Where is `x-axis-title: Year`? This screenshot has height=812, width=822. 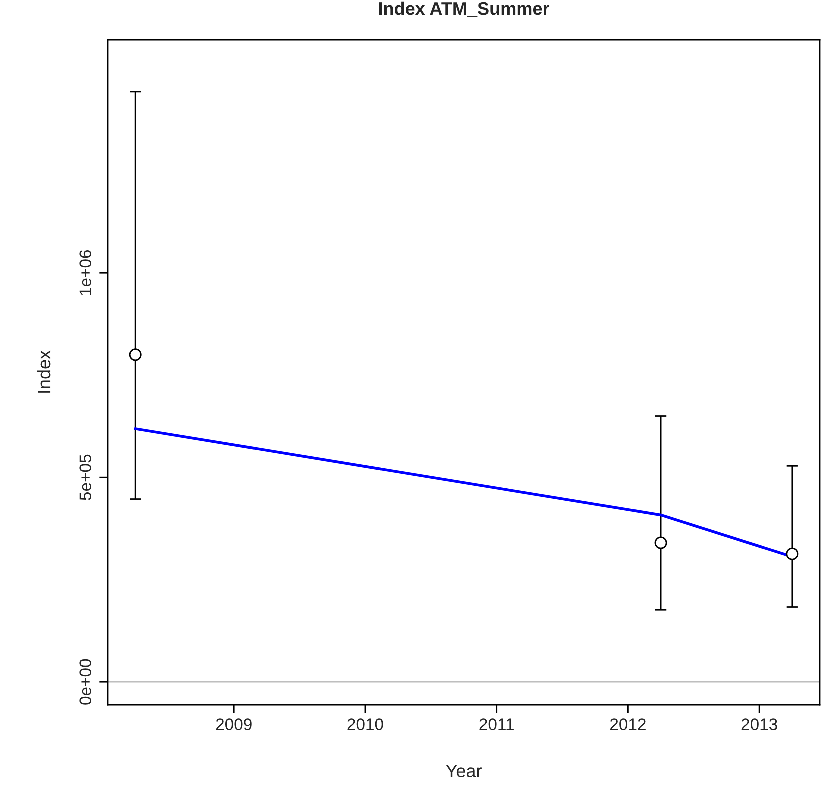 x-axis-title: Year is located at coordinates (464, 771).